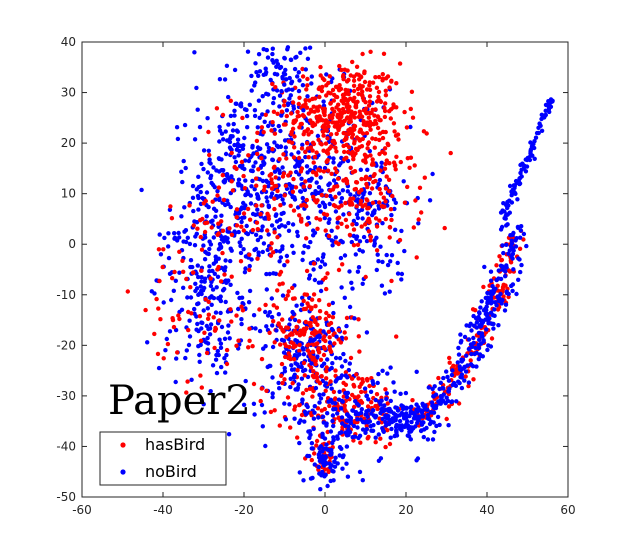 The width and height of the screenshot is (629, 558). Describe the element at coordinates (486, 510) in the screenshot. I see `x-tick-label: 40` at that location.